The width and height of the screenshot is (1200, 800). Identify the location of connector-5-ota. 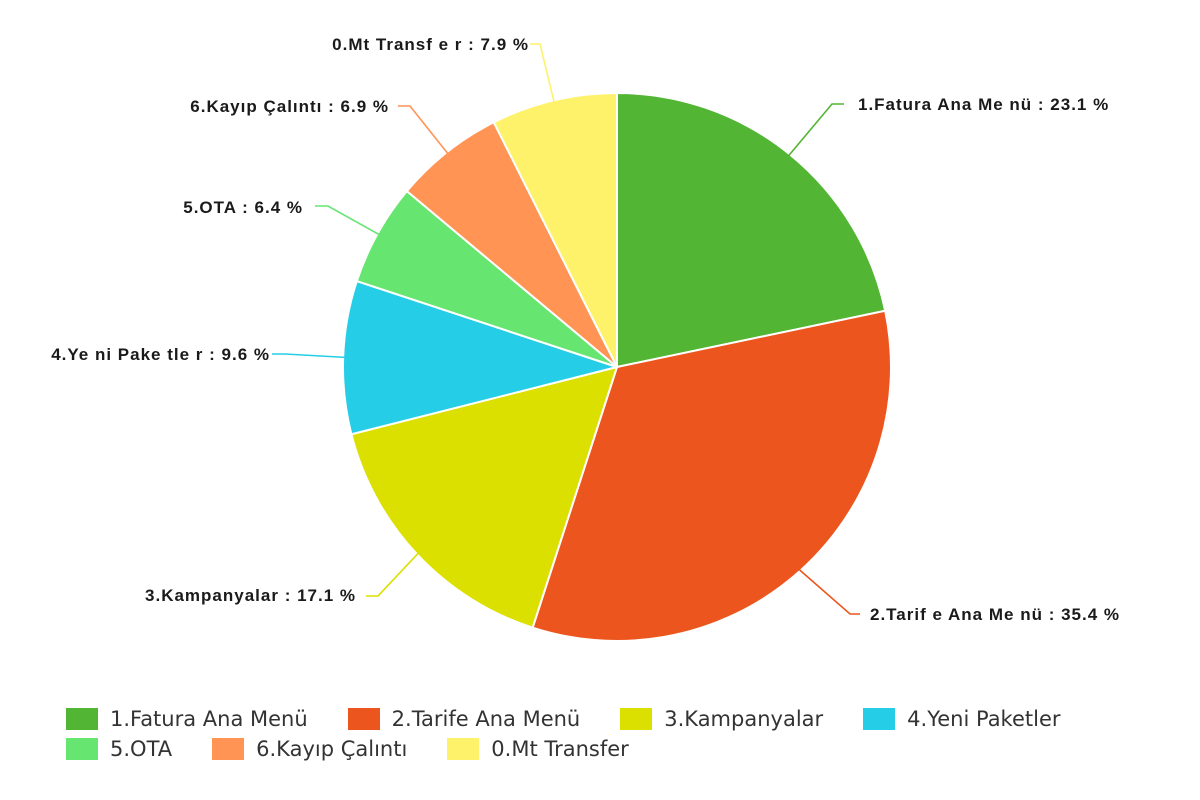
(347, 220).